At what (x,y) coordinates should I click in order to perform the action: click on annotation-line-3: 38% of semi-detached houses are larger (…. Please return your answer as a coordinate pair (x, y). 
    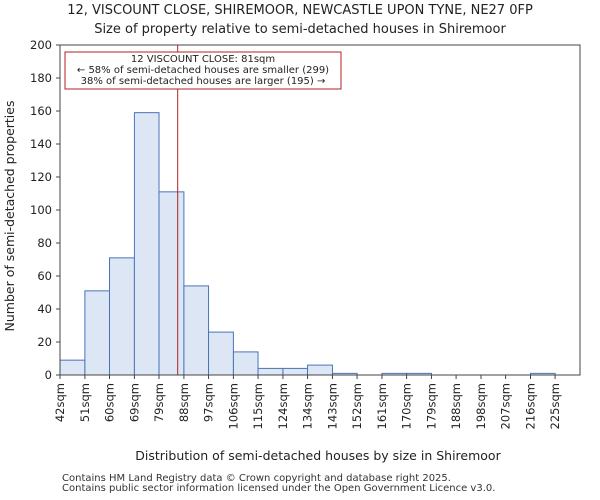
    Looking at the image, I should click on (203, 81).